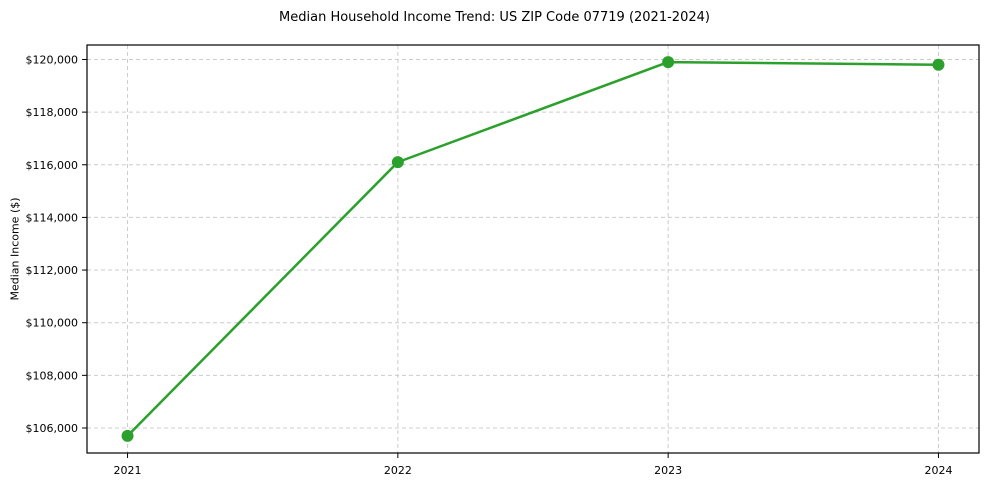 The width and height of the screenshot is (989, 490). What do you see at coordinates (938, 64) in the screenshot?
I see `data-point-2024` at bounding box center [938, 64].